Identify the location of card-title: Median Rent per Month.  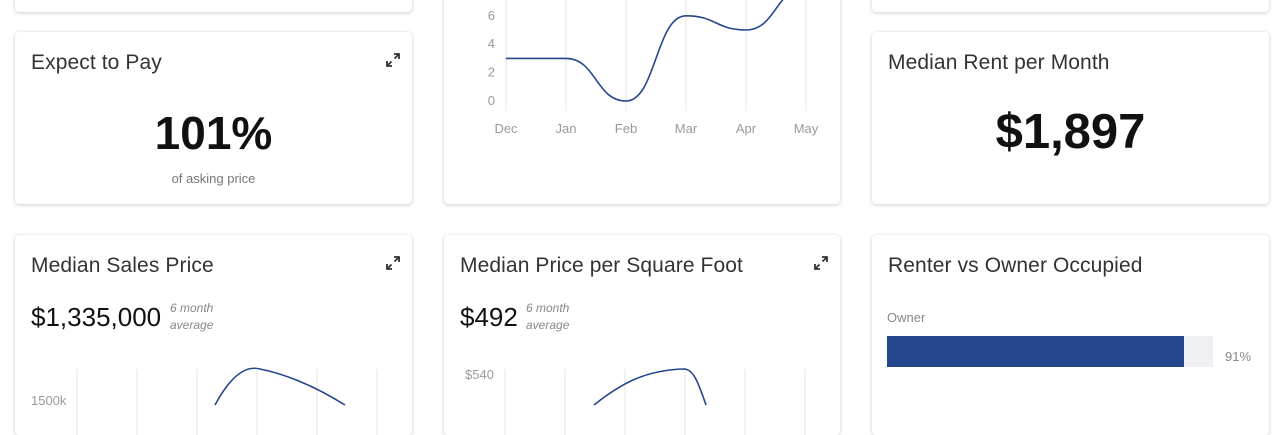
(999, 62).